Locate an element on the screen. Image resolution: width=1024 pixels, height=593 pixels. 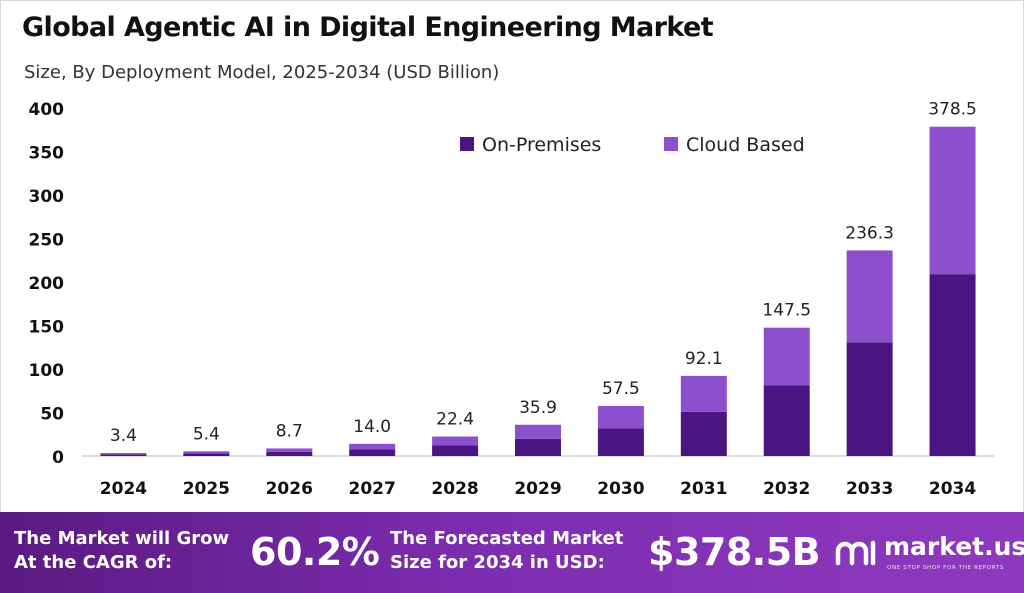
bar-cloud-based-2027 is located at coordinates (372, 446).